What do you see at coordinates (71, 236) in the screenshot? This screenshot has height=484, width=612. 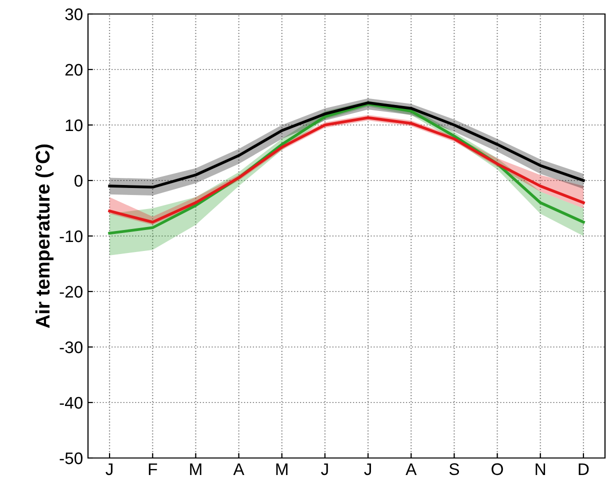 I see `y-tick-label: -10` at bounding box center [71, 236].